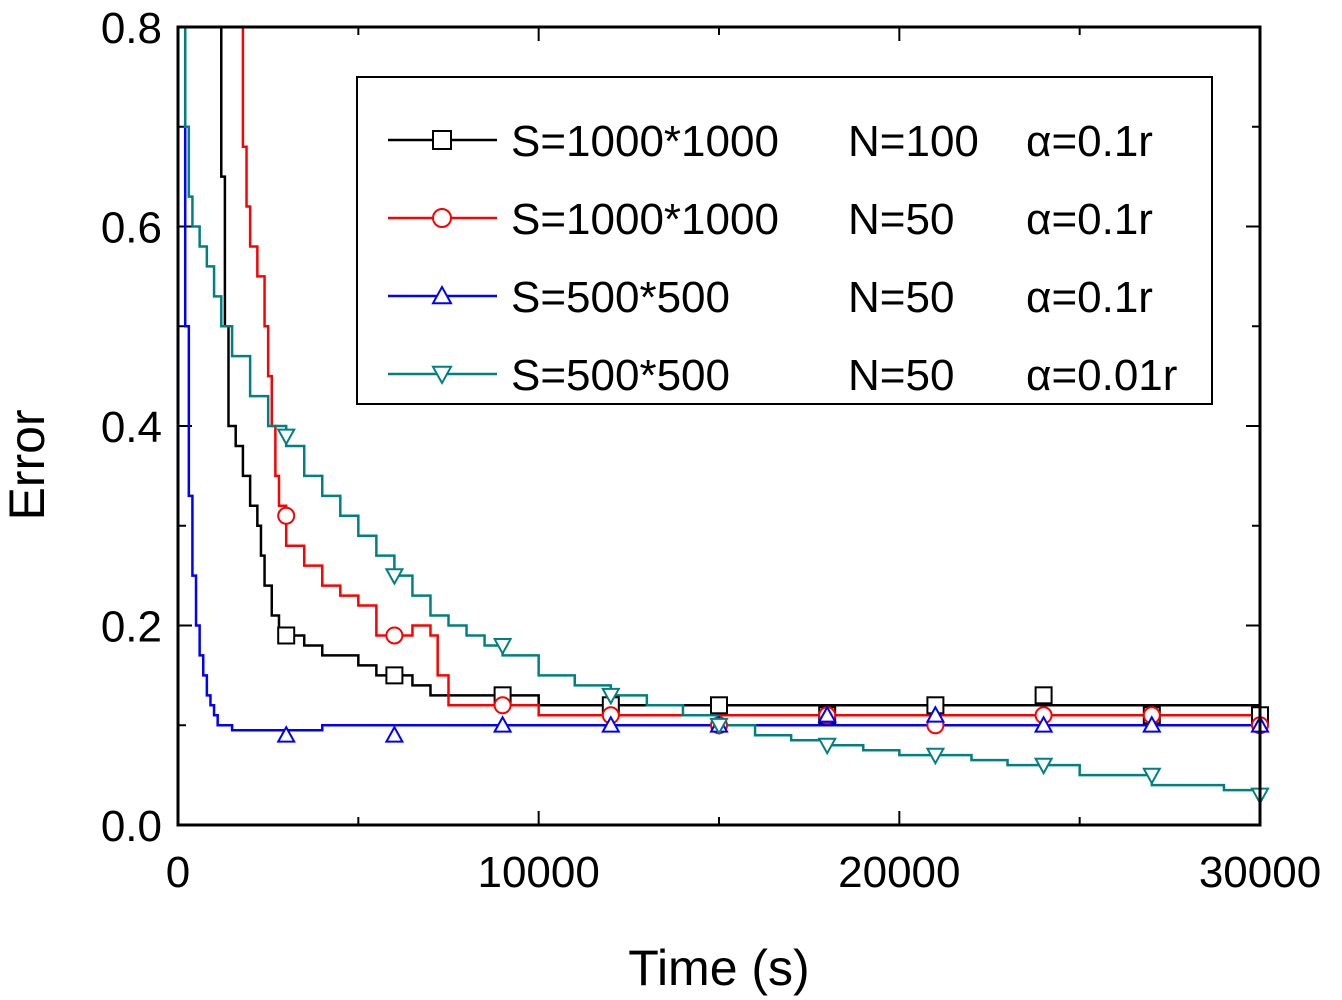  What do you see at coordinates (131, 826) in the screenshot?
I see `y-tick-label: 0.0` at bounding box center [131, 826].